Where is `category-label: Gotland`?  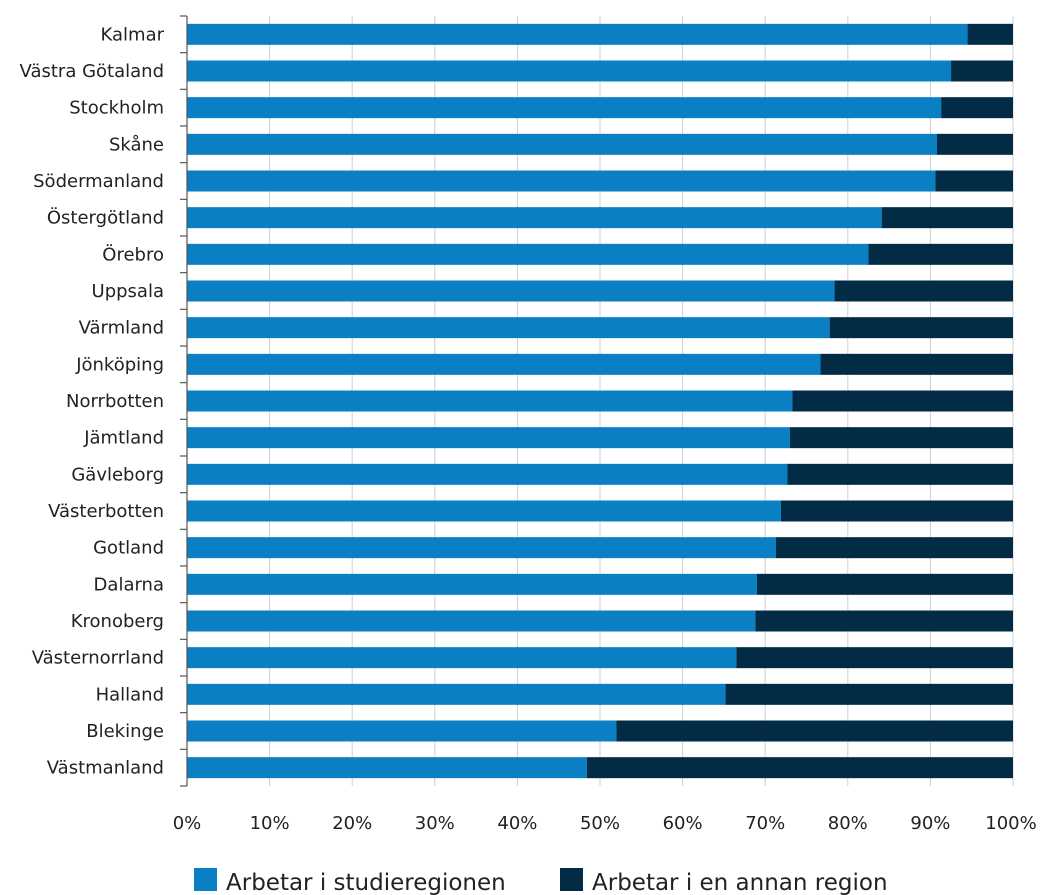 category-label: Gotland is located at coordinates (128, 548).